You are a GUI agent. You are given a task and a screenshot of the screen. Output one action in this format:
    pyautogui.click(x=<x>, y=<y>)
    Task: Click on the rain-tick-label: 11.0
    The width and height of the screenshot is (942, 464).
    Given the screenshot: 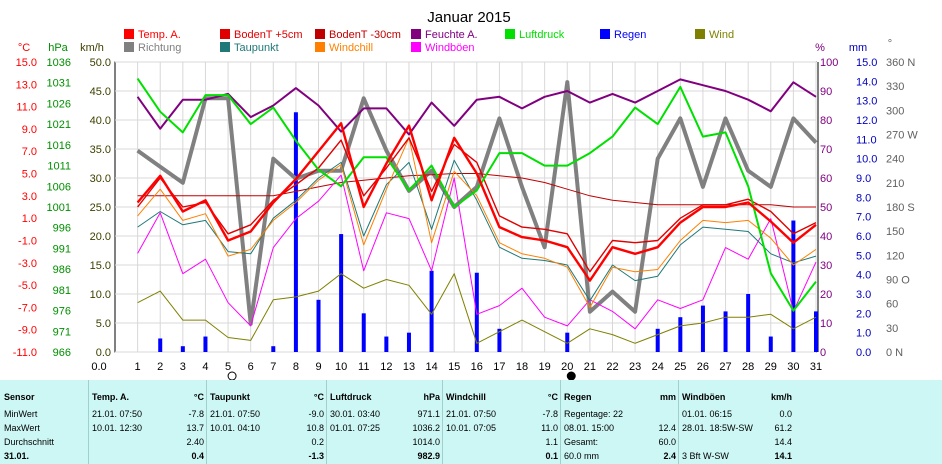 What is the action you would take?
    pyautogui.click(x=866, y=140)
    